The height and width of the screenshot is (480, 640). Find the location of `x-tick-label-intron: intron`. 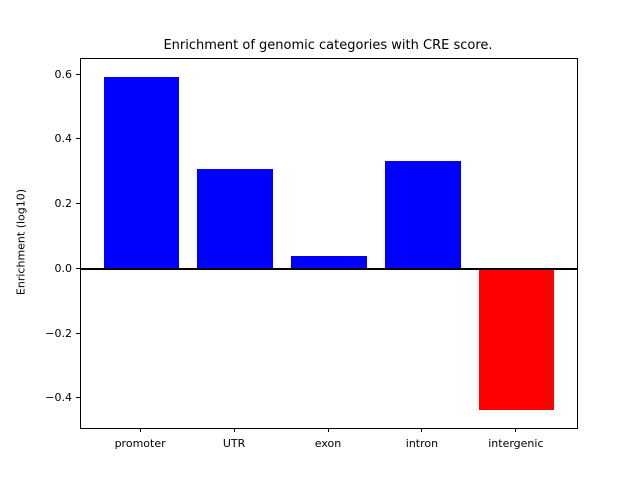

x-tick-label-intron: intron is located at coordinates (422, 443).